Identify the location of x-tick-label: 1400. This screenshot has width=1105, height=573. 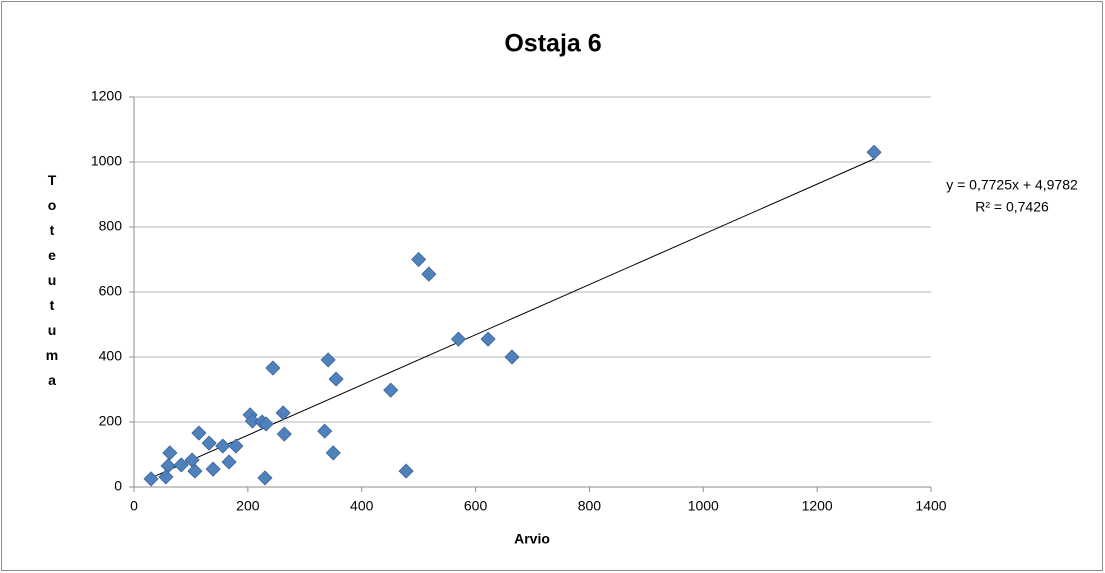
(930, 506).